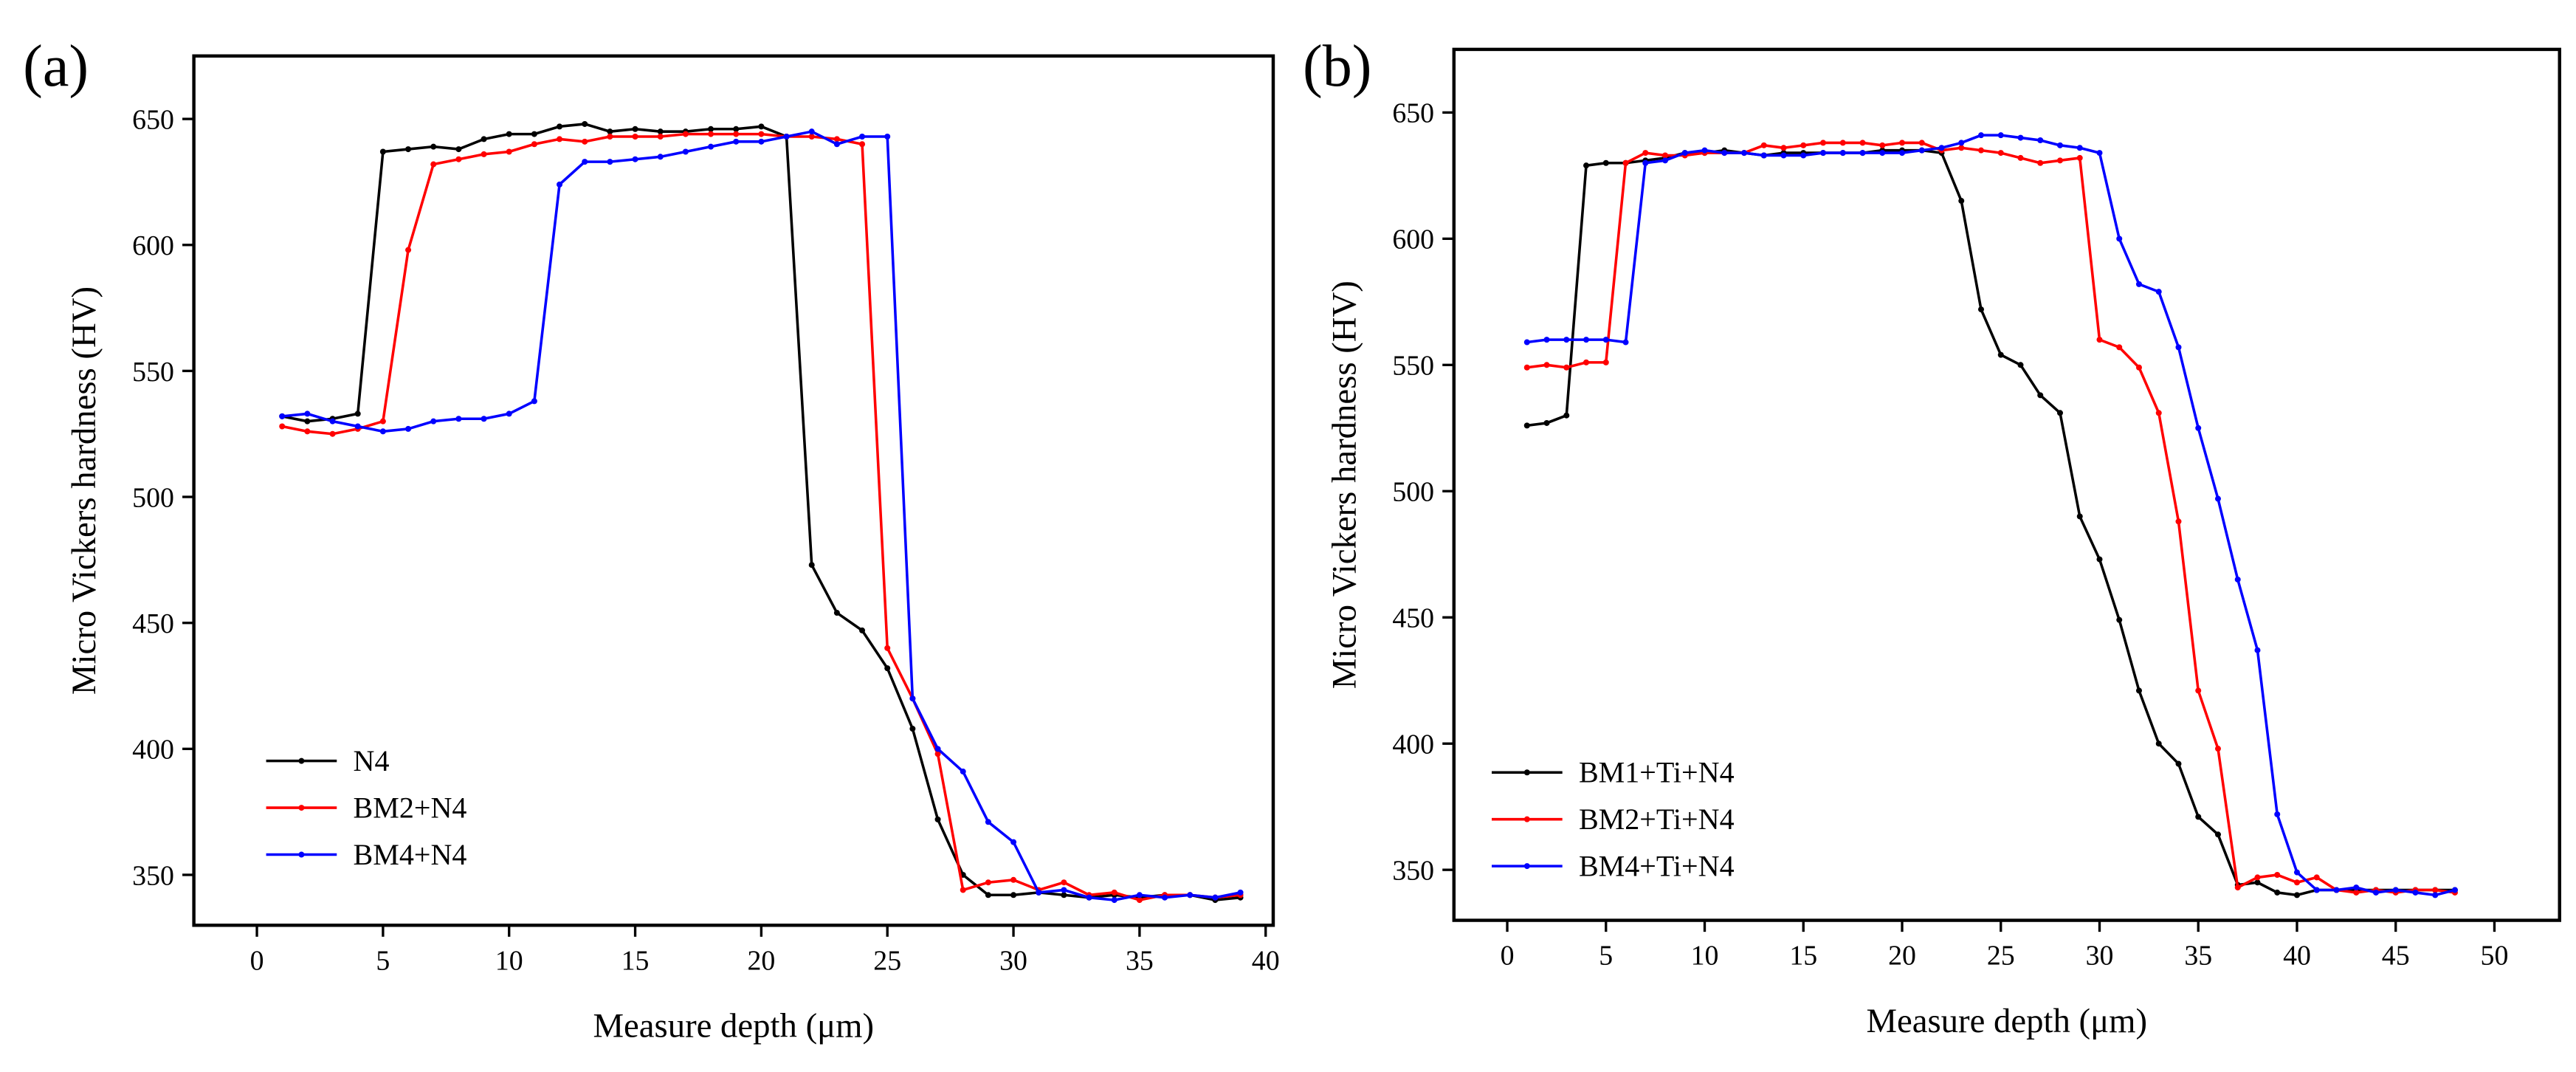 The height and width of the screenshot is (1072, 2576). I want to click on x-tick-label: 20, so click(1902, 957).